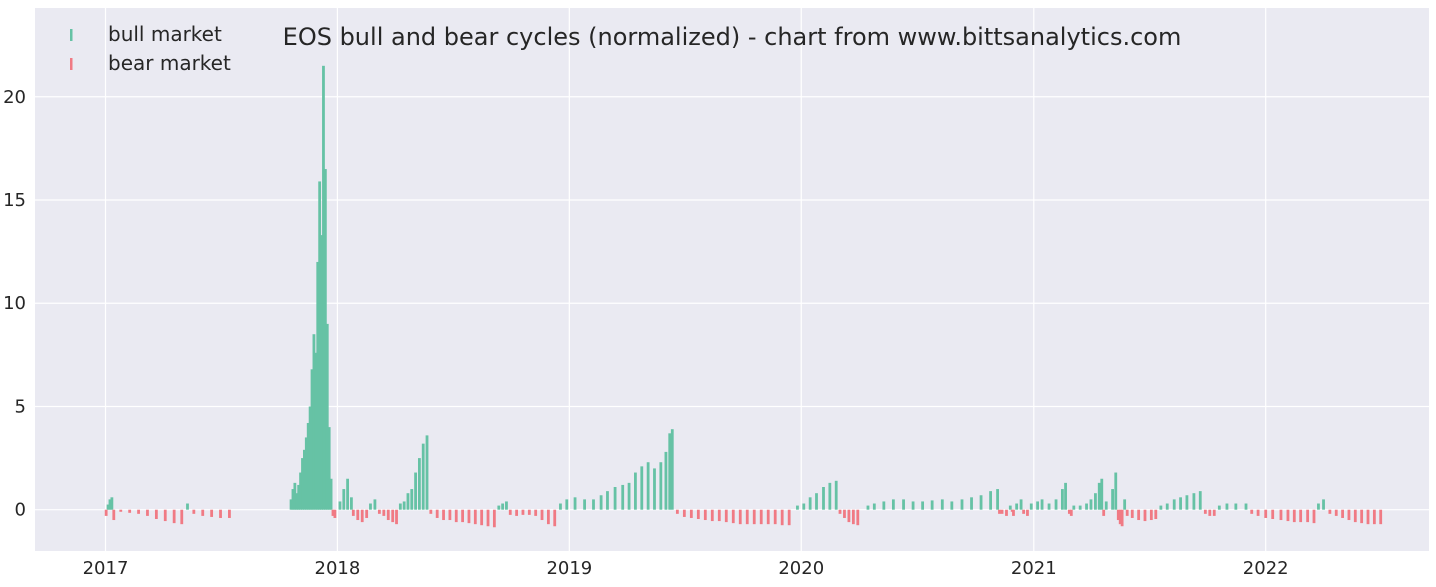  Describe the element at coordinates (106, 568) in the screenshot. I see `x-tick-label: 2017` at that location.